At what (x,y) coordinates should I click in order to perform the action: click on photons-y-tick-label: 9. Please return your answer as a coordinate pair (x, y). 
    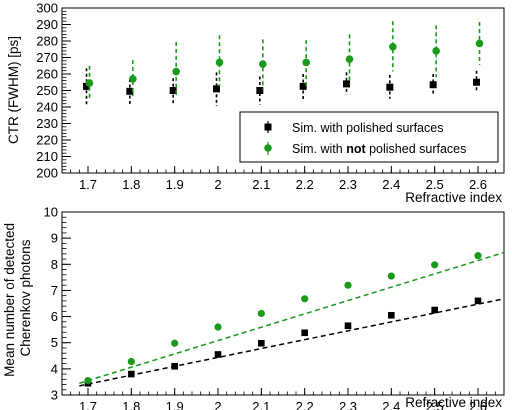
    Looking at the image, I should click on (54, 238).